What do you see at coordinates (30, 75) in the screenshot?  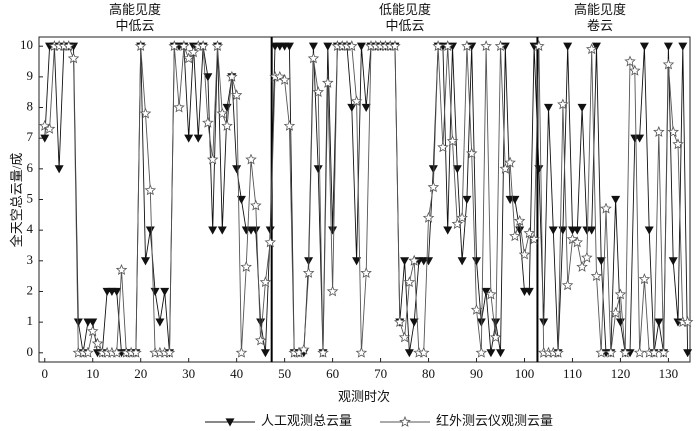 I see `y-tick-label: 9` at bounding box center [30, 75].